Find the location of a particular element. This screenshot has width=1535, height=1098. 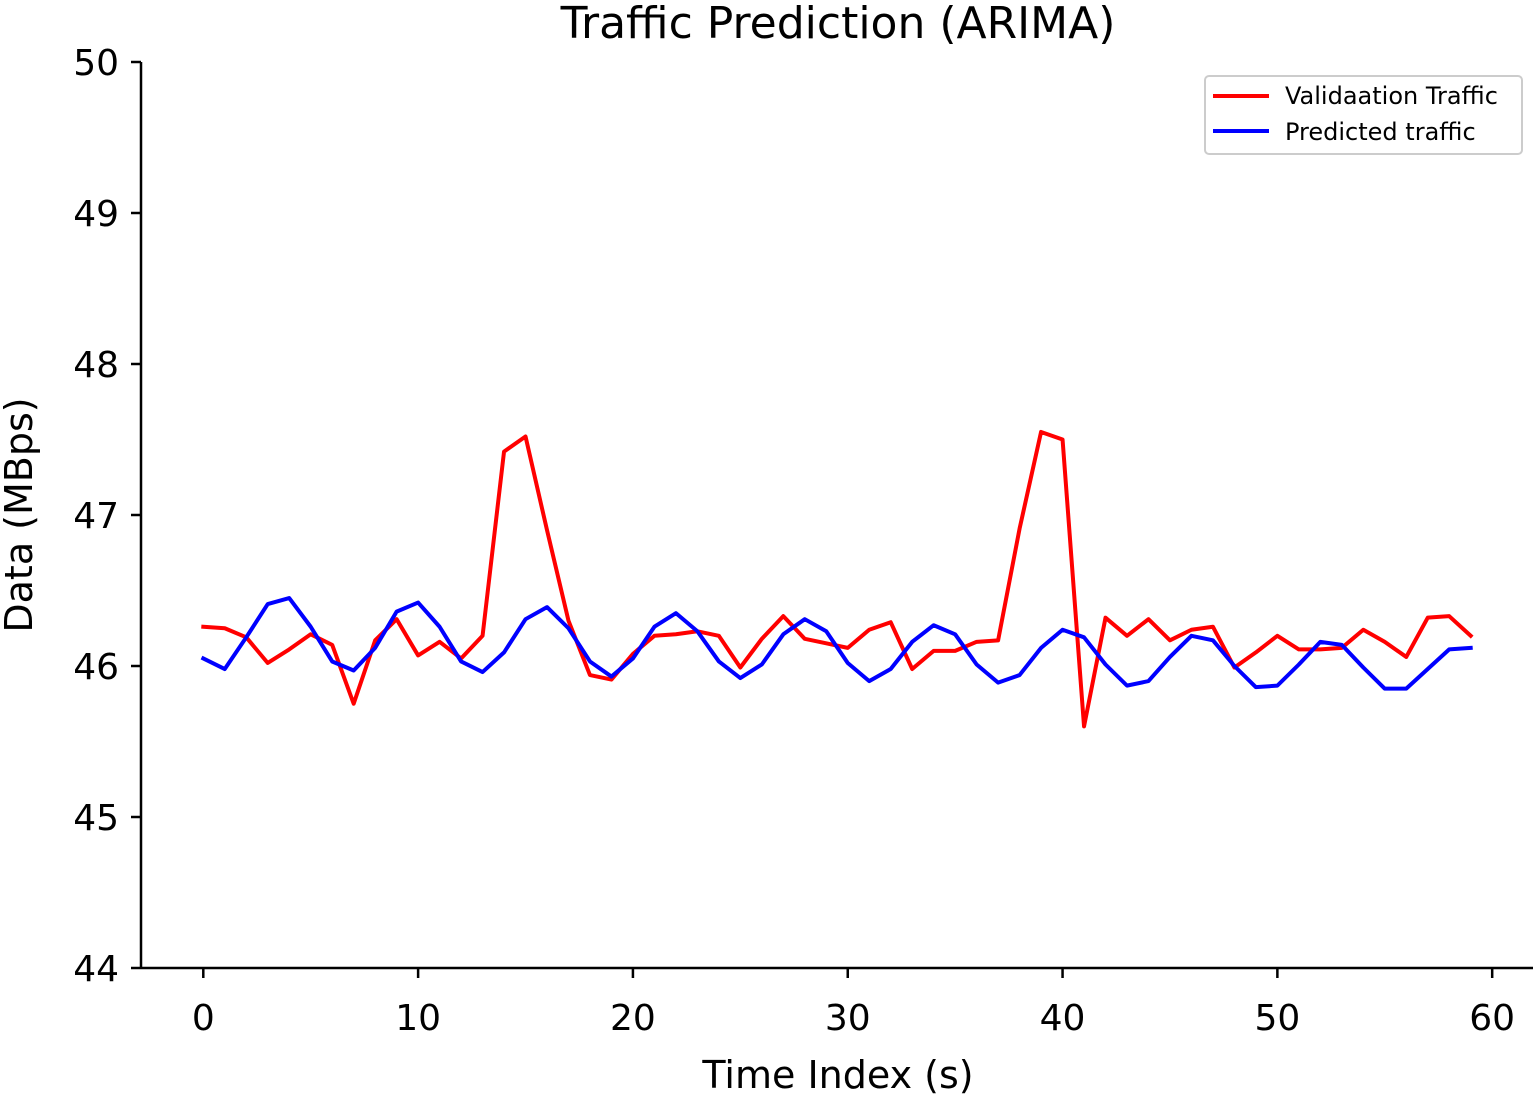

x-tick-label: 10 is located at coordinates (418, 1018).